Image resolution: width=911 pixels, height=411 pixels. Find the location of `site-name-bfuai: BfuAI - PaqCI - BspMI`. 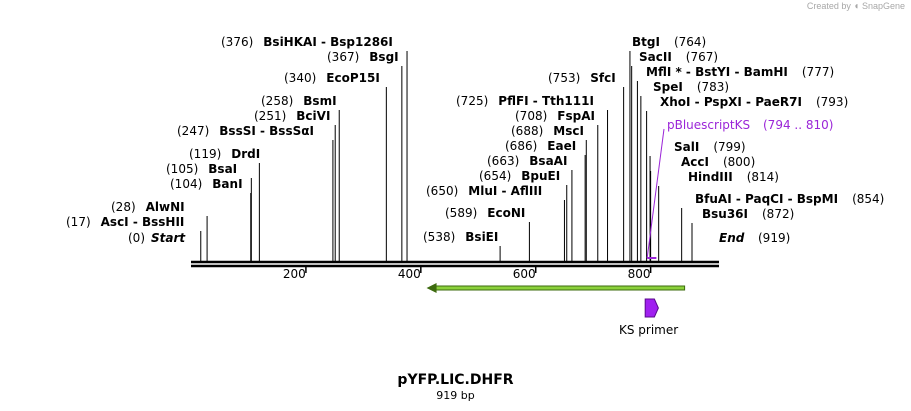

site-name-bfuai: BfuAI - PaqCI - BspMI is located at coordinates (766, 199).